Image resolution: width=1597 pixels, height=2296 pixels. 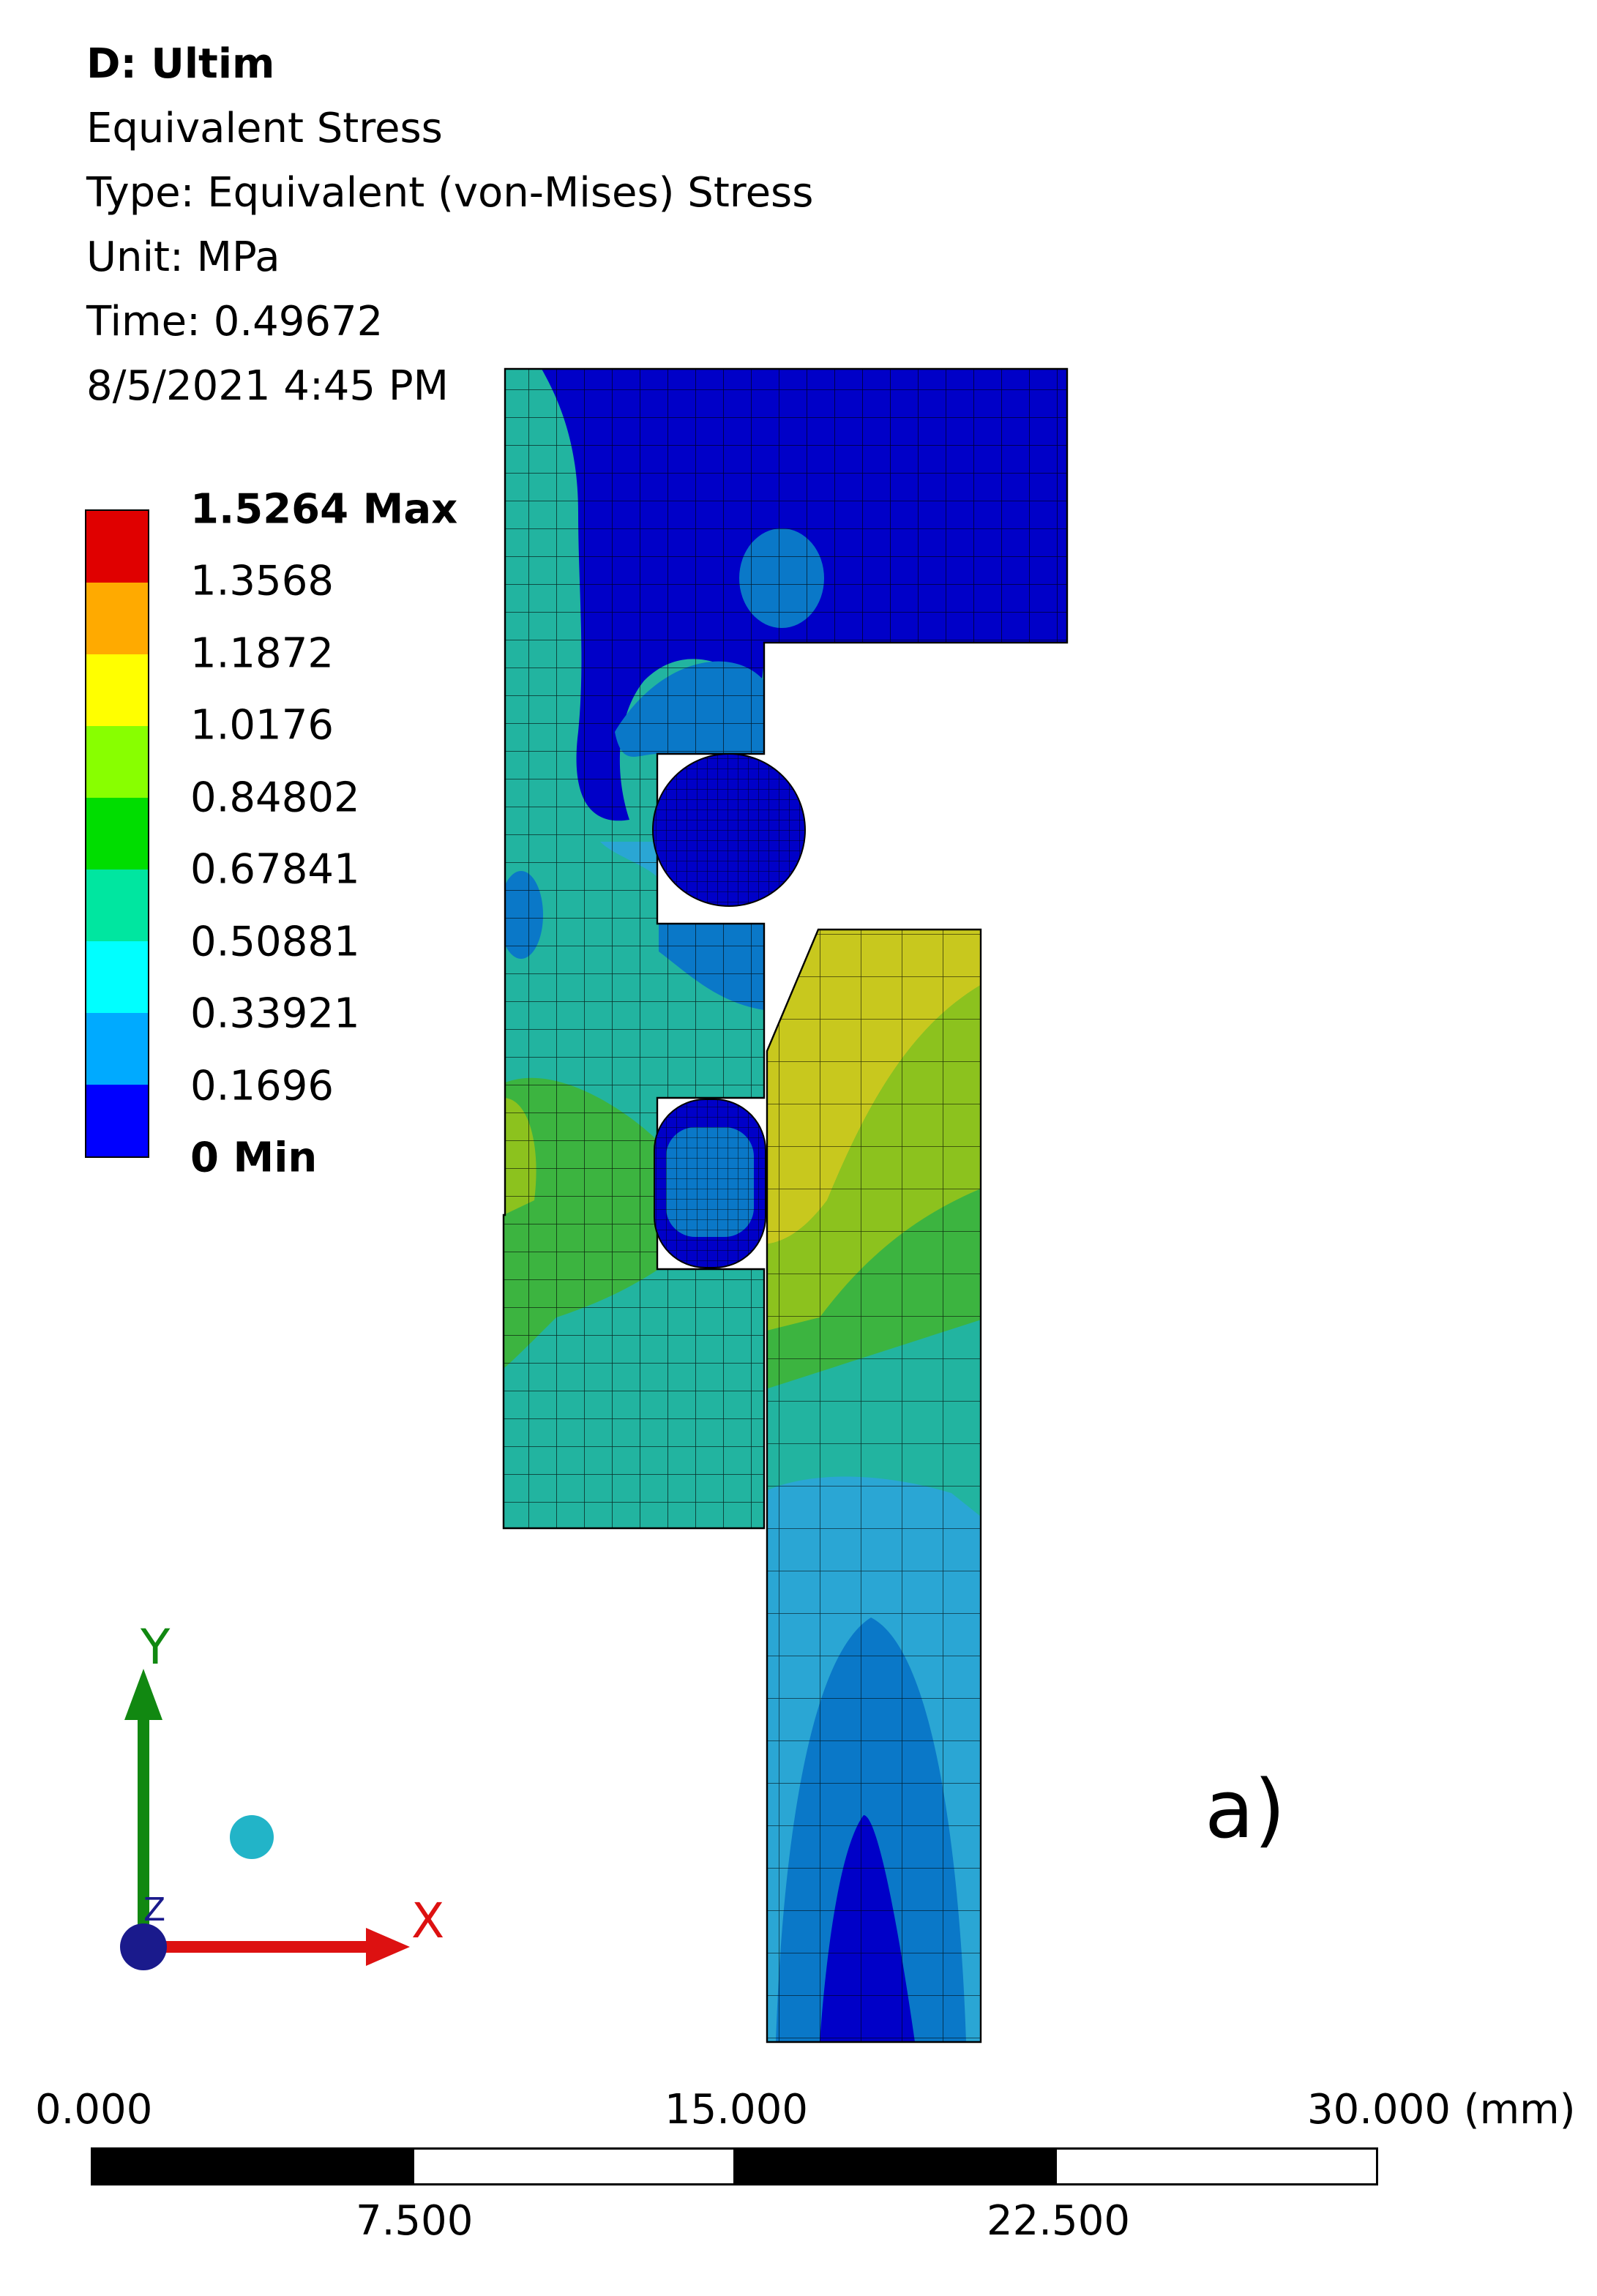 I want to click on scale-label-30: 30.000 (mm), so click(x=1441, y=2110).